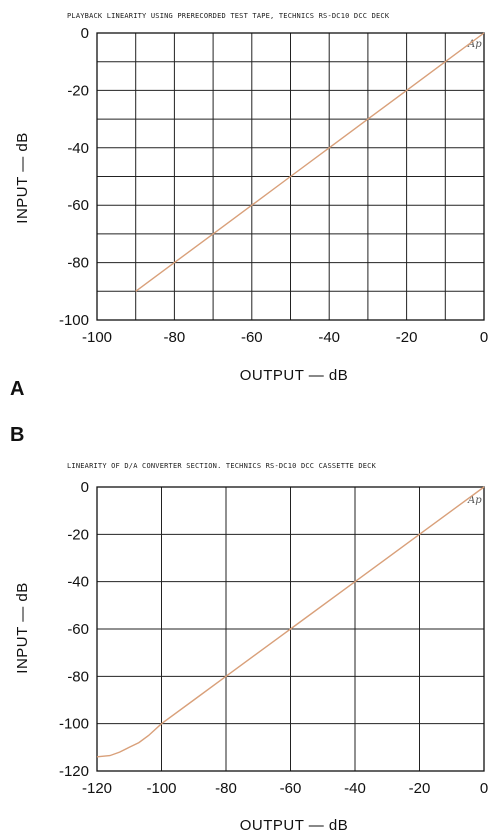  Describe the element at coordinates (74, 724) in the screenshot. I see `chart-b-y-tick-label: -100` at that location.